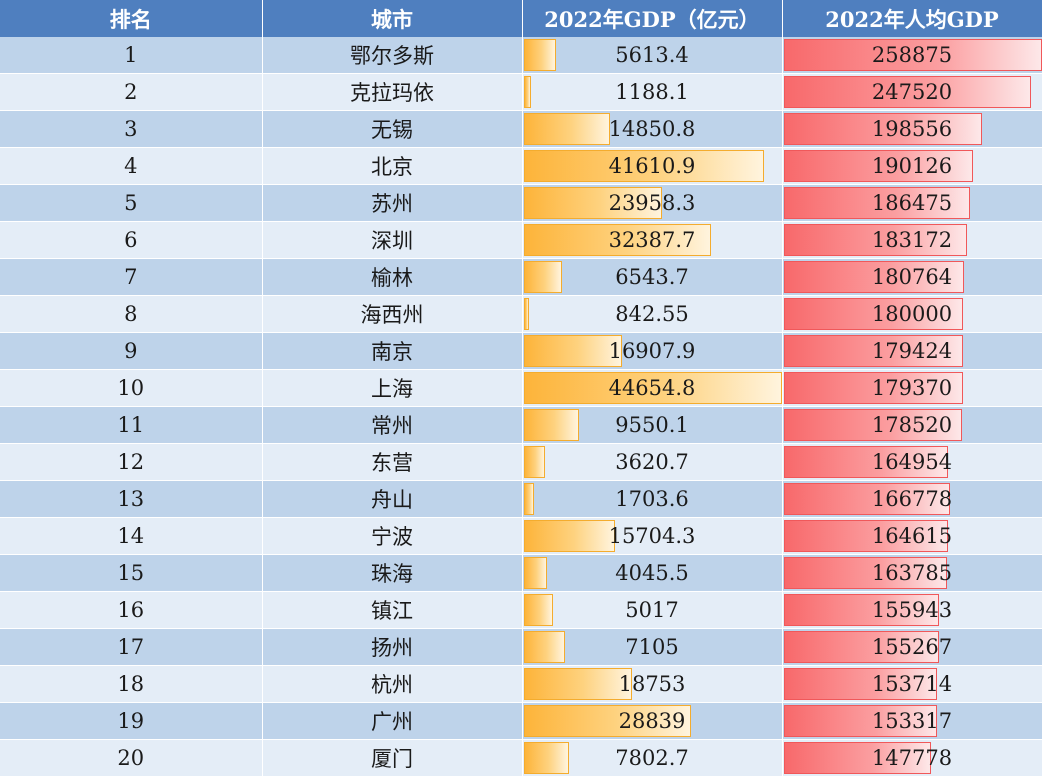  What do you see at coordinates (392, 684) in the screenshot?
I see `city-cell: 杭州` at bounding box center [392, 684].